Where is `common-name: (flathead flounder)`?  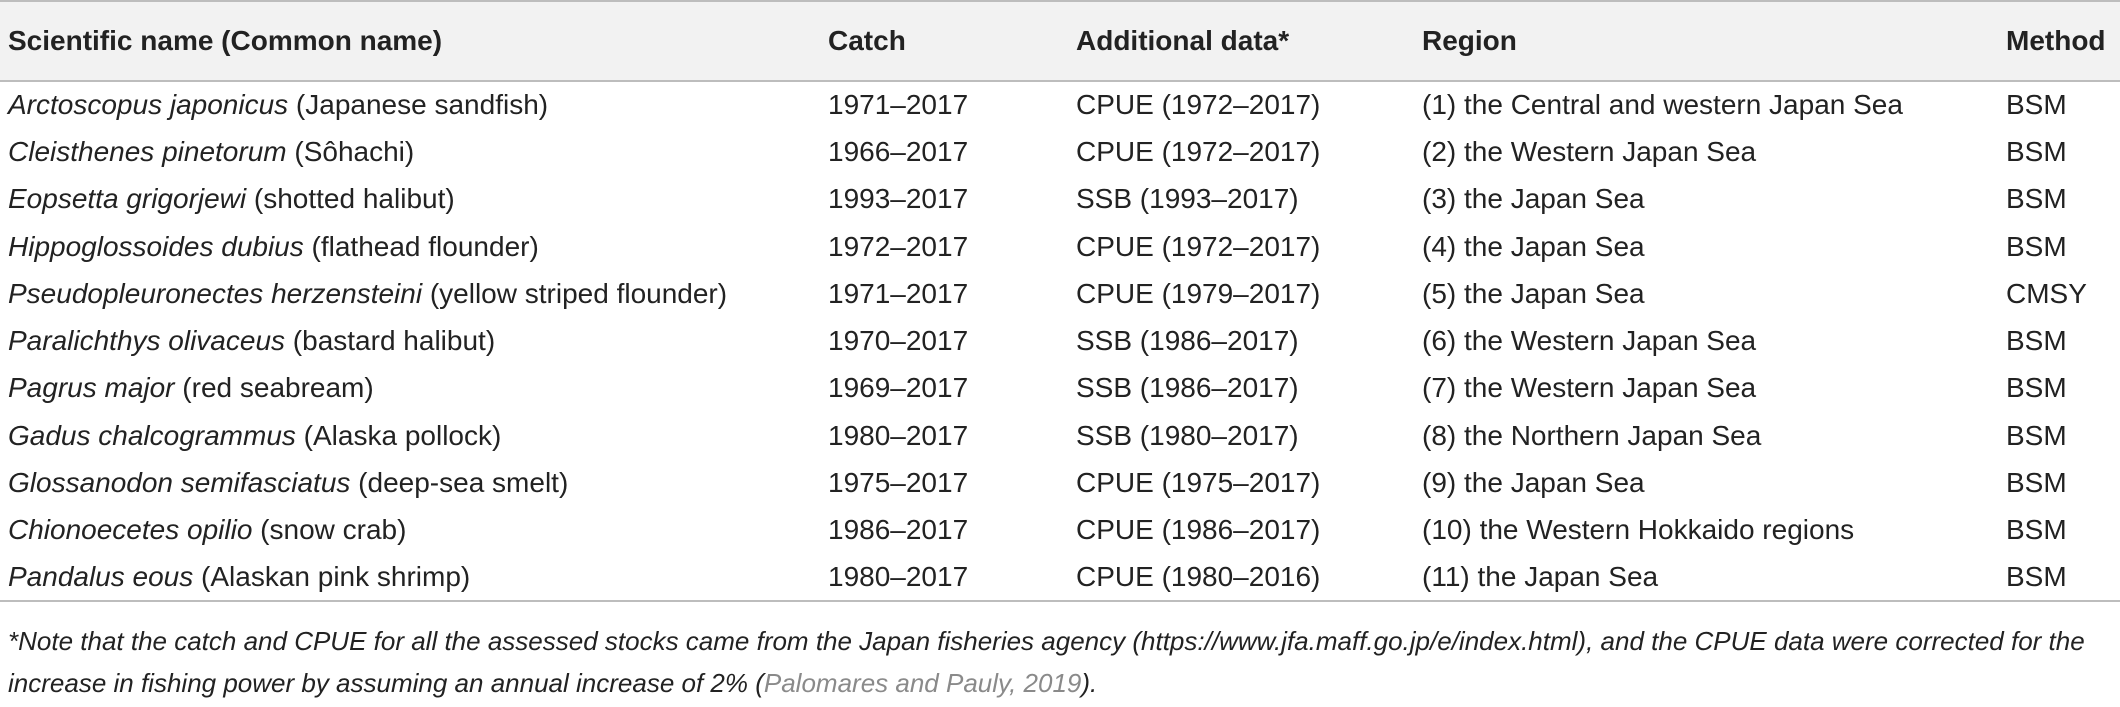
common-name: (flathead flounder) is located at coordinates (421, 246).